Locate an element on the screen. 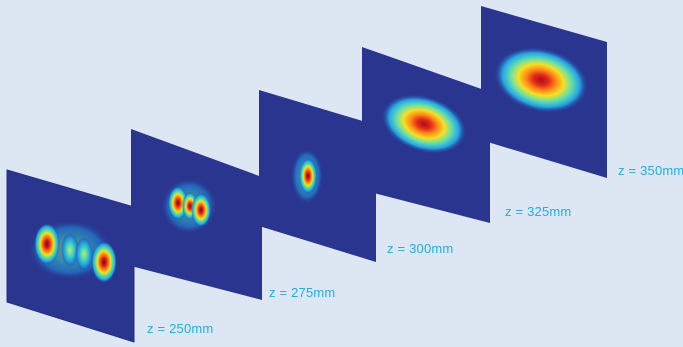 This screenshot has height=347, width=683. plane-label-z300: z = 300mm is located at coordinates (420, 248).